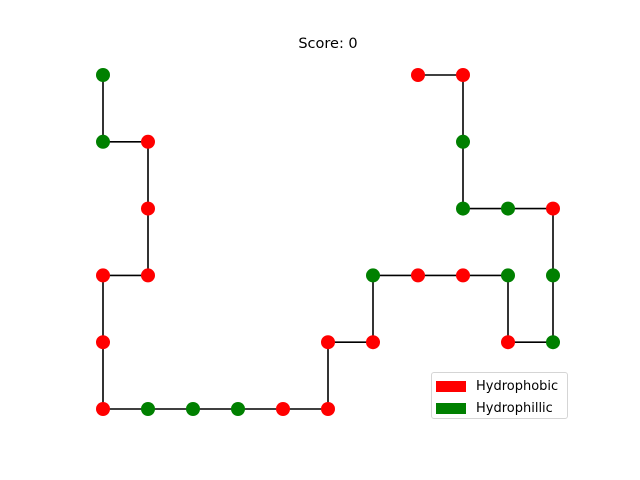  Describe the element at coordinates (514, 408) in the screenshot. I see `legend-label-hydrophillic: Hydrophillic` at that location.